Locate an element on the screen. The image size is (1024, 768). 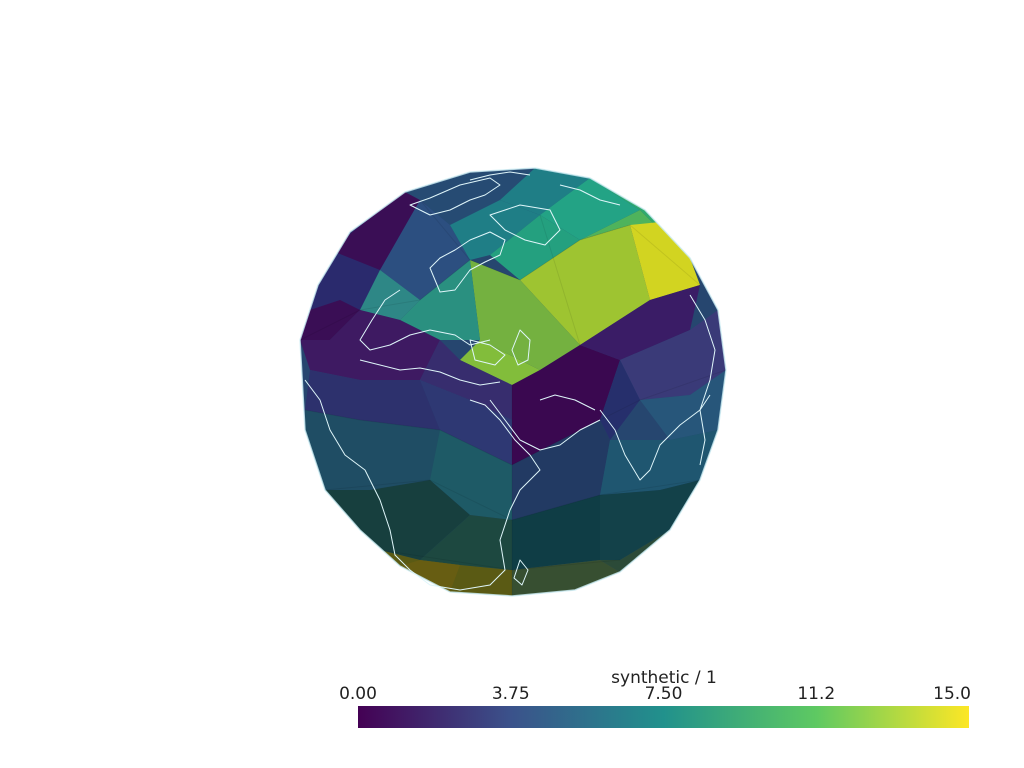
scalar-bar-tick-label: 3.75 is located at coordinates (510, 694).